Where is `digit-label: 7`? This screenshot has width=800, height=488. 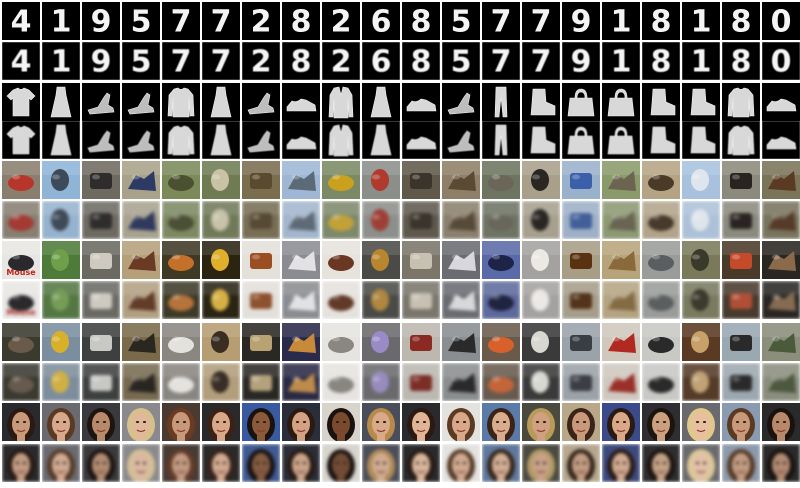 digit-label: 7 is located at coordinates (221, 22).